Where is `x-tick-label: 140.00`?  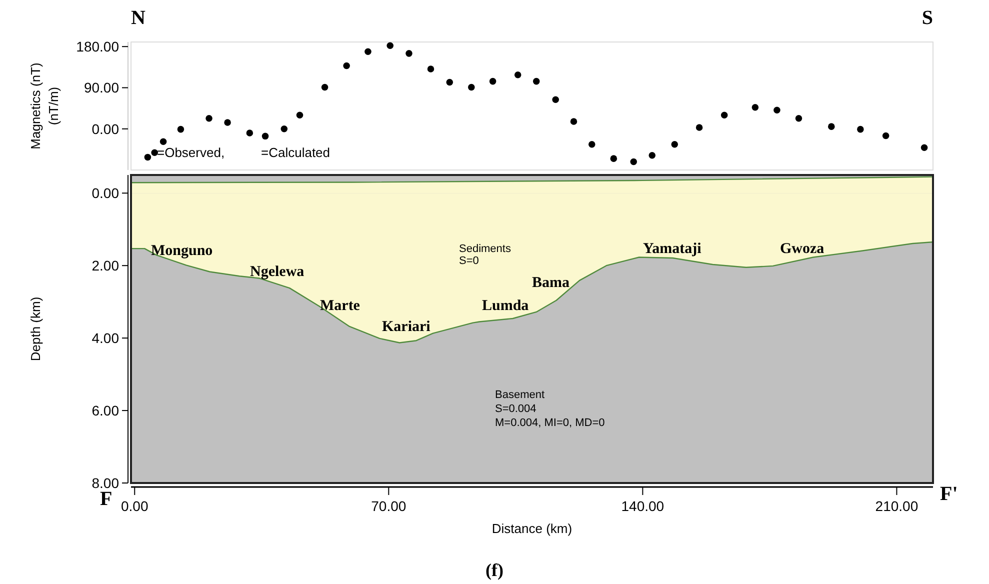 x-tick-label: 140.00 is located at coordinates (642, 506).